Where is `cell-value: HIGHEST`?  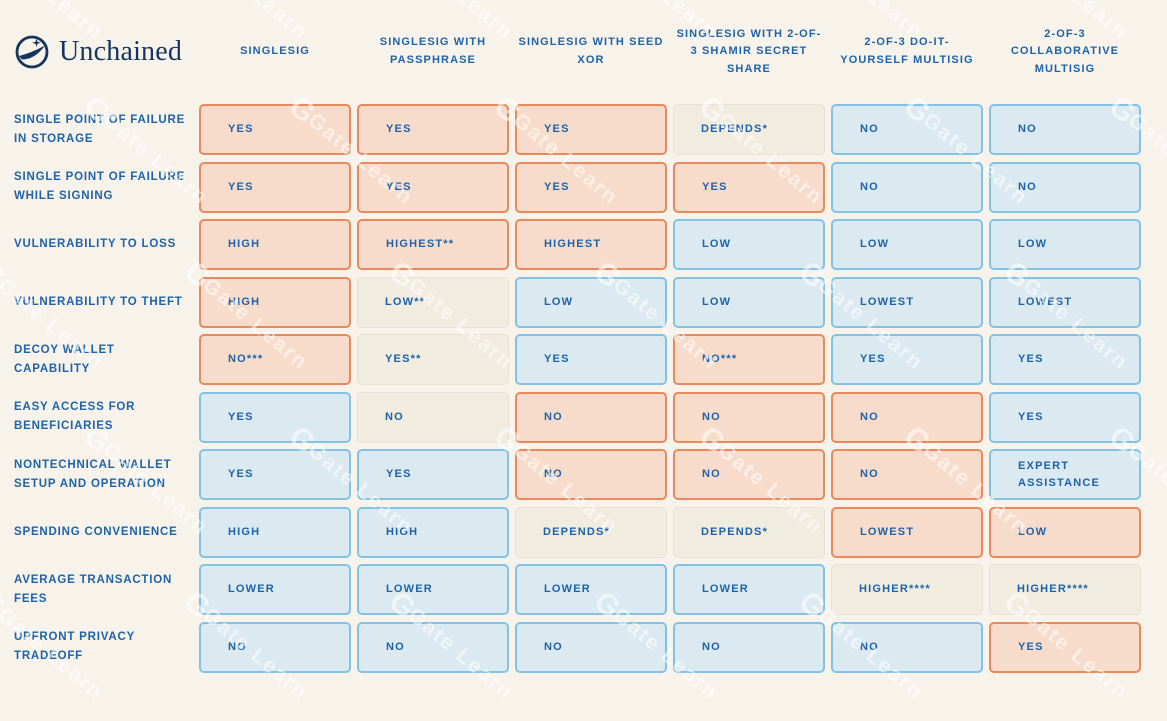 cell-value: HIGHEST is located at coordinates (573, 244).